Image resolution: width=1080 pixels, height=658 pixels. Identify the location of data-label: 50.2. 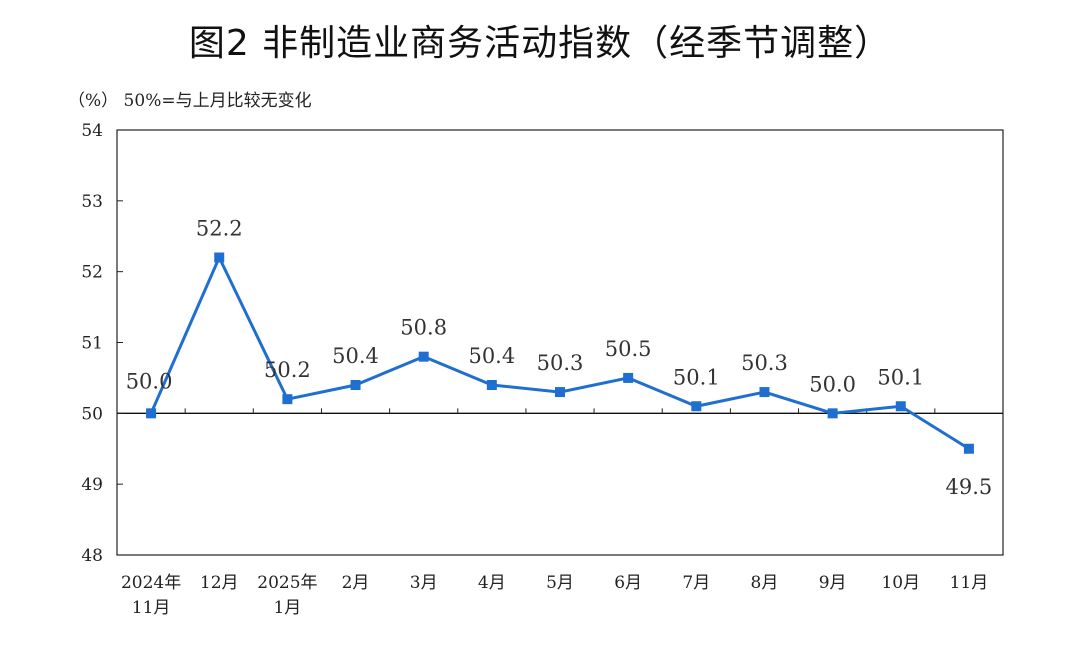
(287, 370).